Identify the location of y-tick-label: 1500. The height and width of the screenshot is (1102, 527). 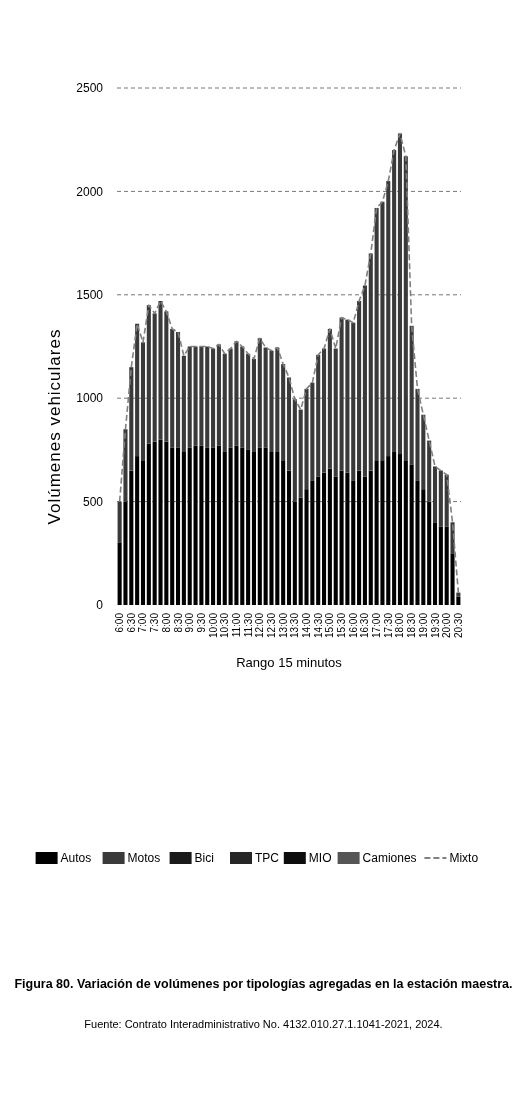
(90, 295).